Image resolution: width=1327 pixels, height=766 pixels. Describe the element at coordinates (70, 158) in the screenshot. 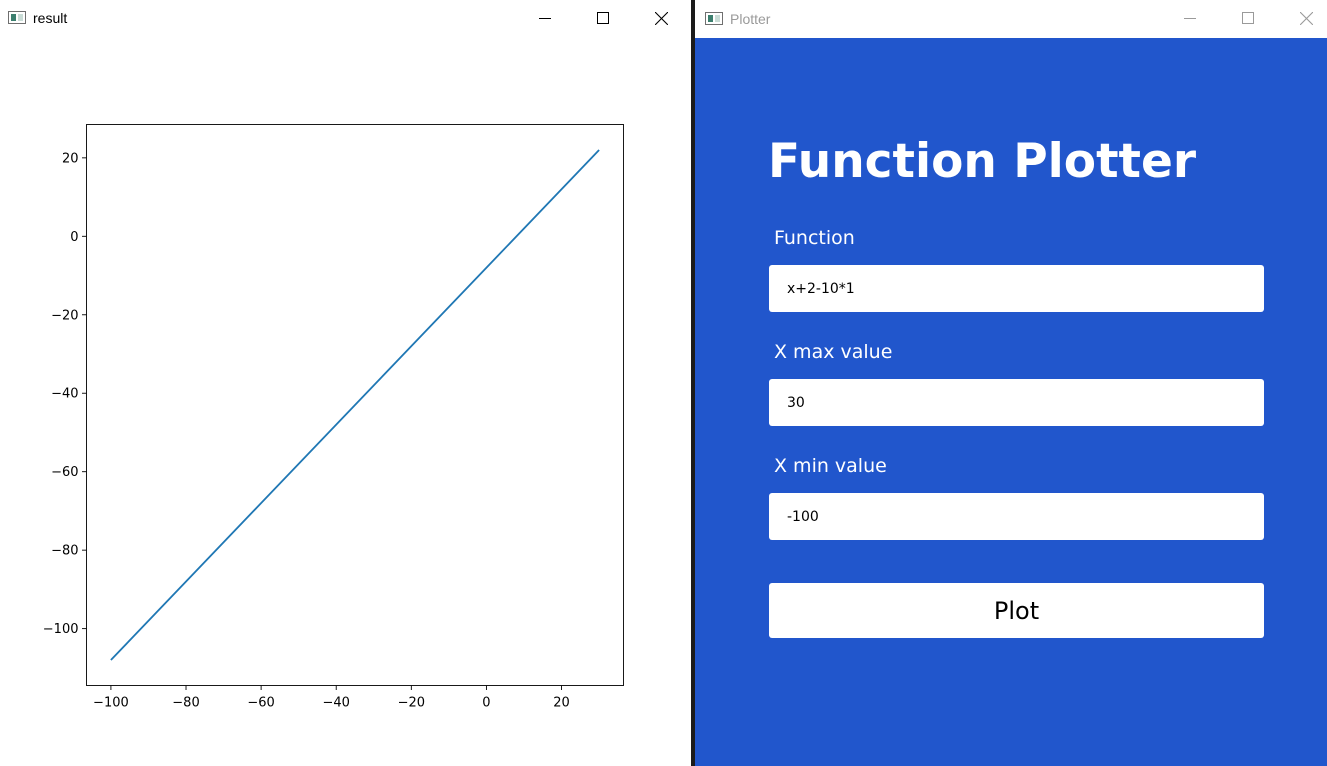

I see `y-tick-label: 20` at that location.